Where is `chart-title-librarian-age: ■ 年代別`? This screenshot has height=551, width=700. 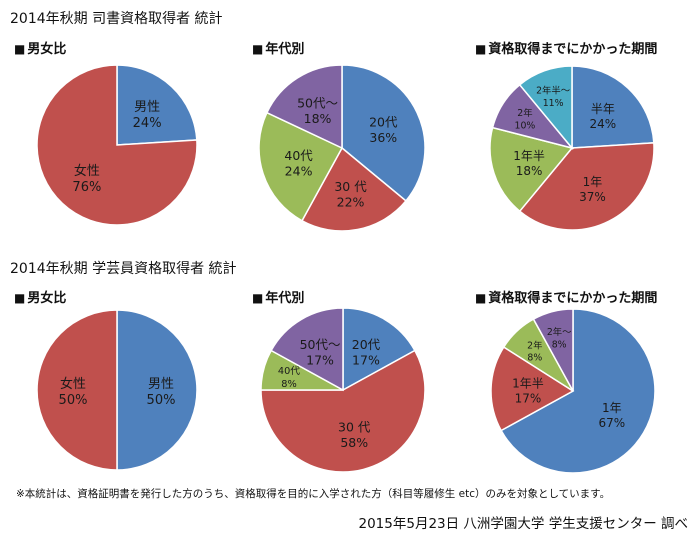
chart-title-librarian-age: ■ 年代別 is located at coordinates (278, 47).